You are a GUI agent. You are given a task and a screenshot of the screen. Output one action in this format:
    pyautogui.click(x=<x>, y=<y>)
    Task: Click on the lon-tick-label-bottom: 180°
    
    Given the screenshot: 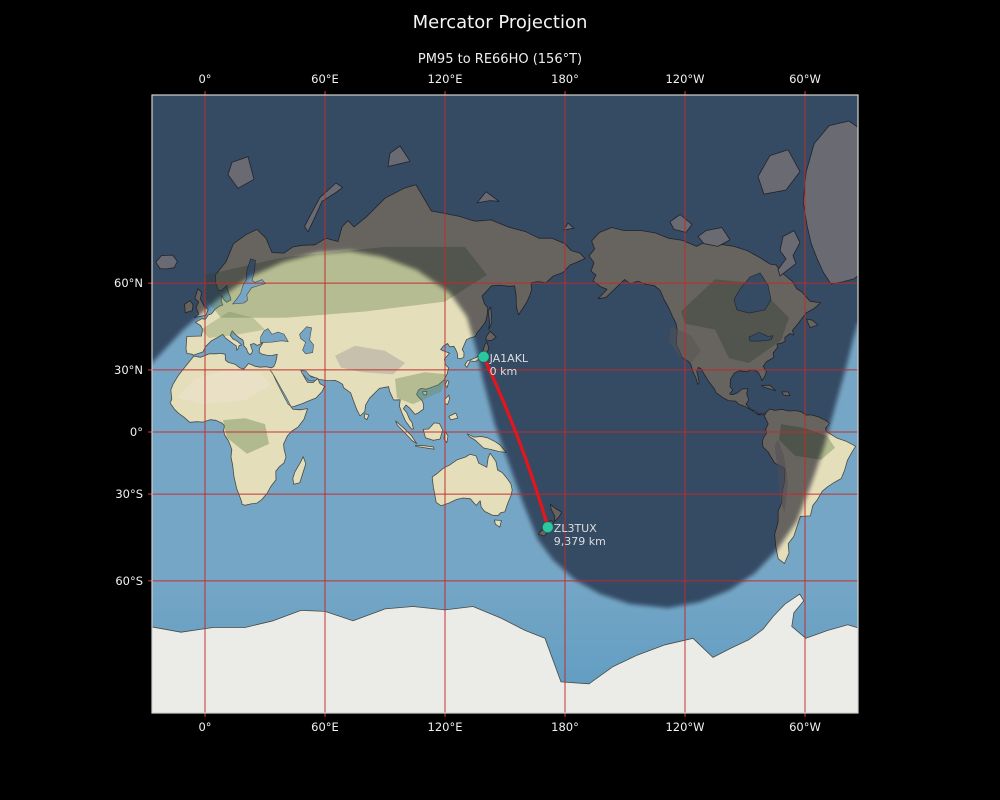 What is the action you would take?
    pyautogui.click(x=565, y=727)
    